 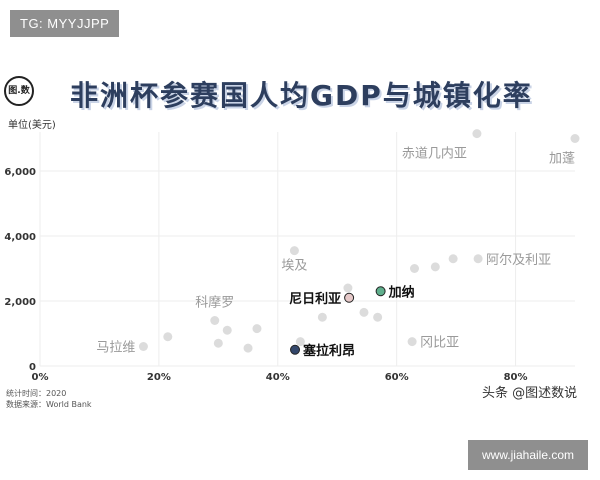 I want to click on x-tick-label: 20%, so click(x=159, y=377).